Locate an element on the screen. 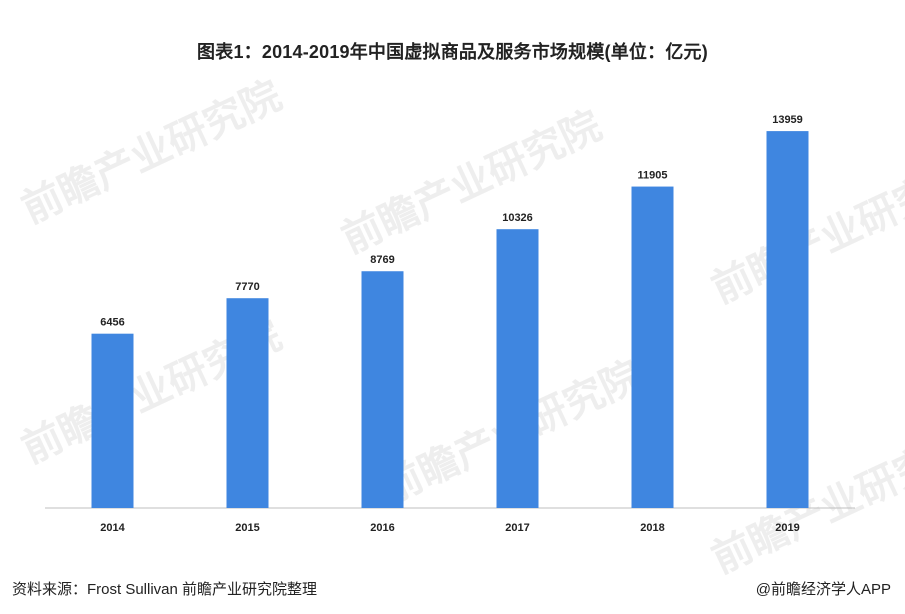 The image size is (905, 614). chart-title: 图表1：2014-2019年中国虚拟商品及服务市场规模(单位：亿元) is located at coordinates (452, 52).